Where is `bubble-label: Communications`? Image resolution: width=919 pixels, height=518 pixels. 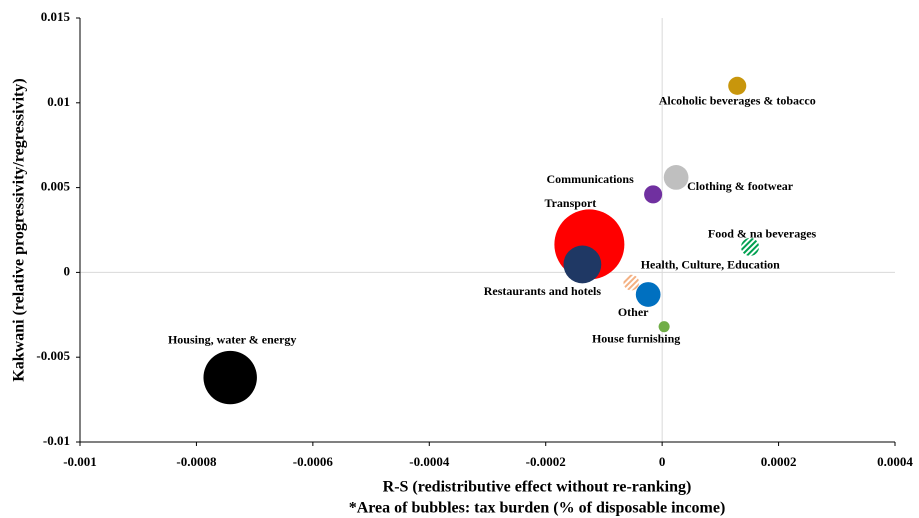 bubble-label: Communications is located at coordinates (590, 179).